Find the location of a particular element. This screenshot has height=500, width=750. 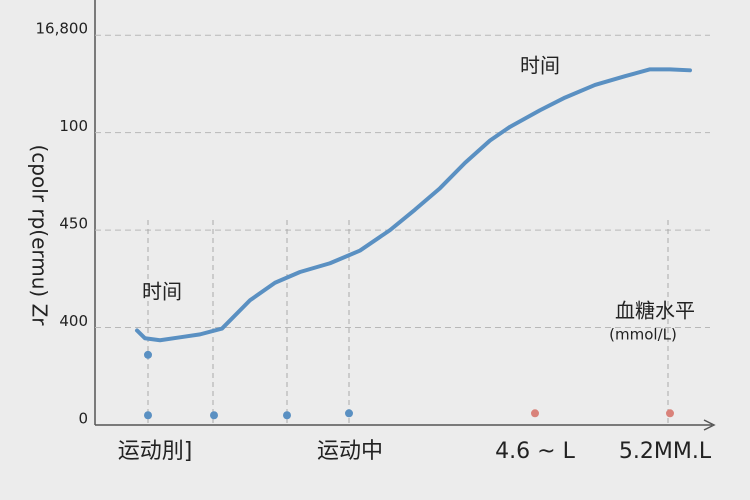

x-tick-label: 运动刖] is located at coordinates (155, 451).